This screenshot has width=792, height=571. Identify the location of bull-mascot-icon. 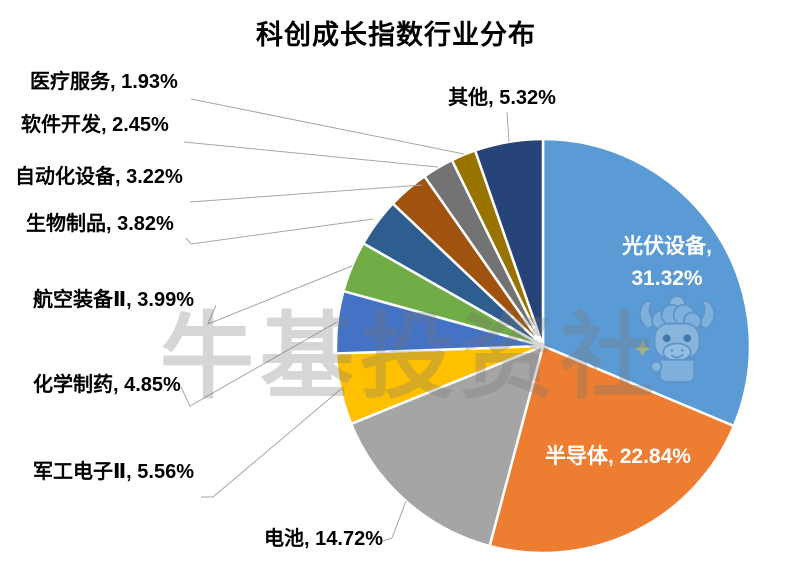
(675, 338).